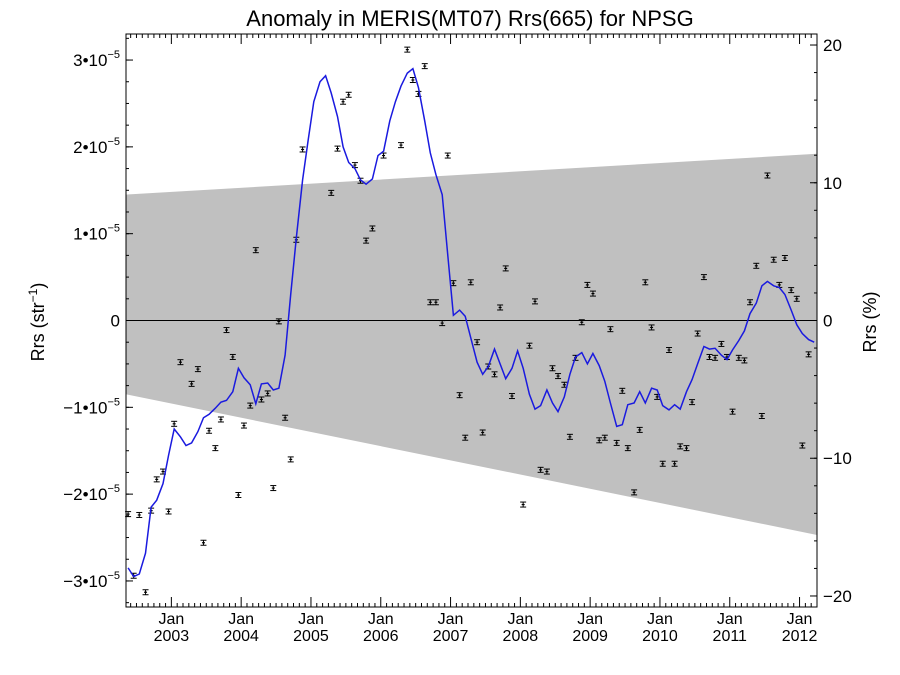 Image resolution: width=900 pixels, height=675 pixels. I want to click on left-tick-label-base: 3•10, so click(90, 60).